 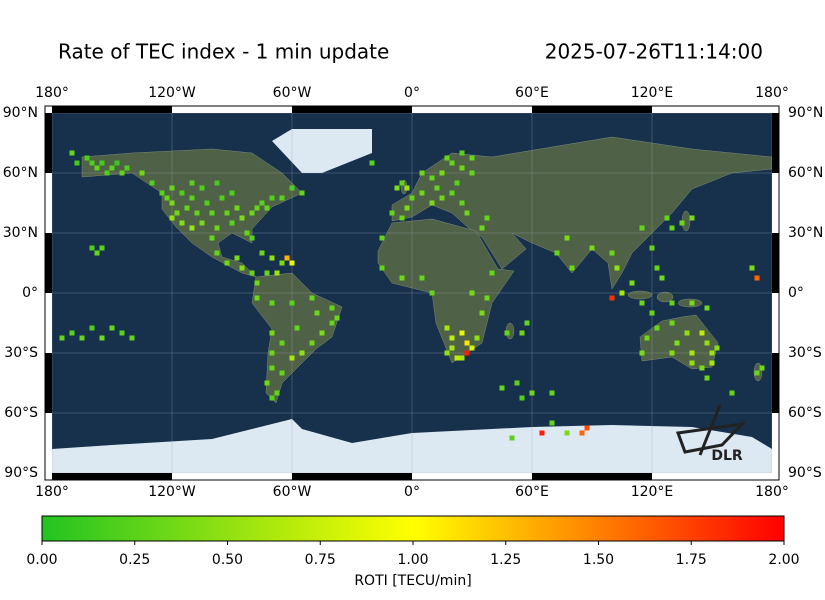 I want to click on y-tick-label-left: 30°S, so click(x=21, y=353).